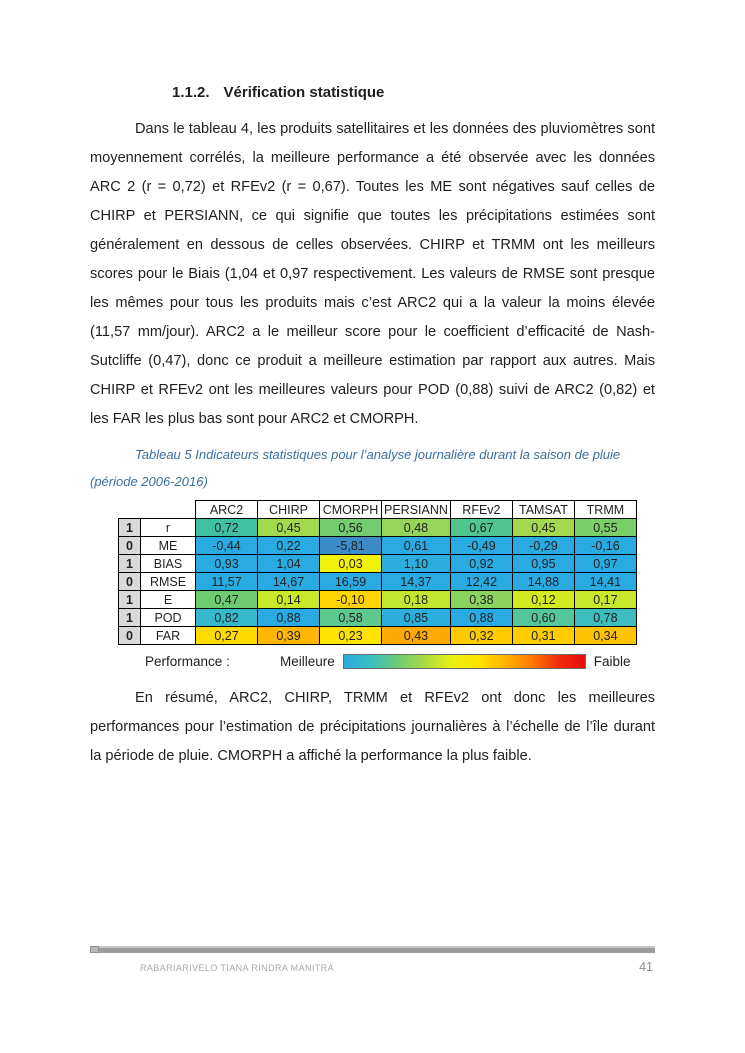 Image resolution: width=745 pixels, height=1053 pixels. Describe the element at coordinates (350, 545) in the screenshot. I see `table-cell: -5,81` at that location.